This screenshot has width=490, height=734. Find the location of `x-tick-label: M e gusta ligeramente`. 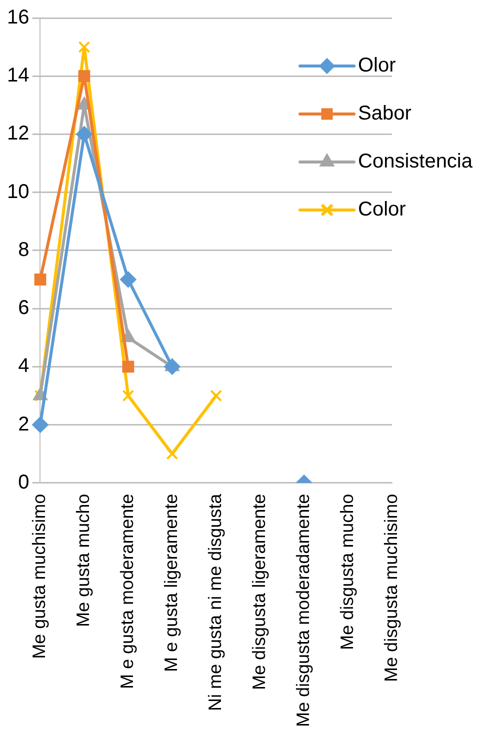

x-tick-label: M e gusta ligeramente is located at coordinates (171, 583).